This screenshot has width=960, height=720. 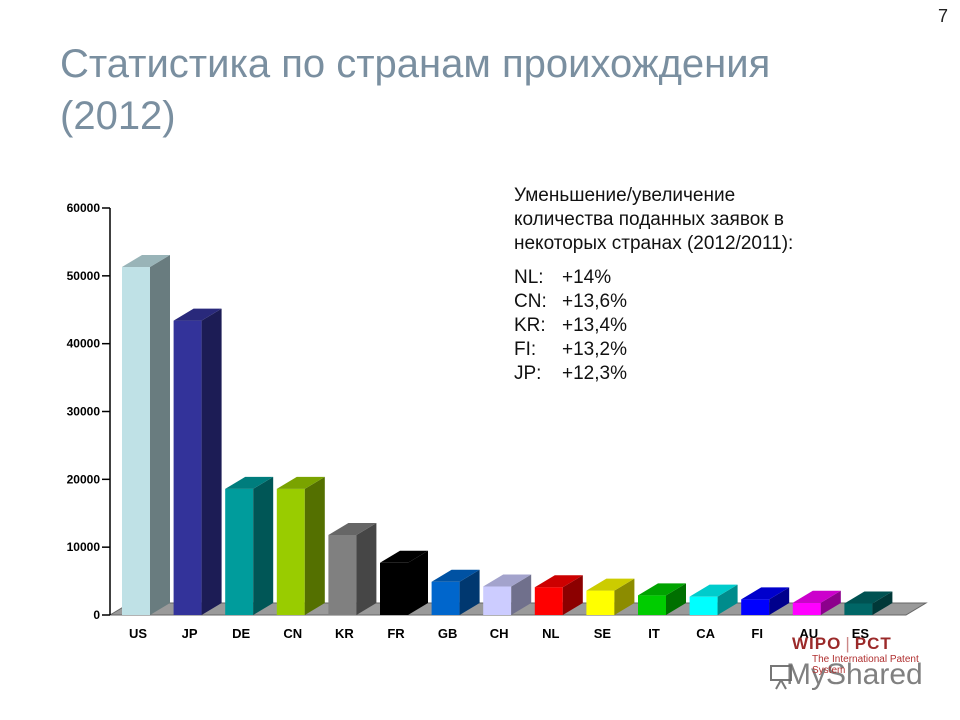 What do you see at coordinates (84, 479) in the screenshot?
I see `y-tick-label: 20000` at bounding box center [84, 479].